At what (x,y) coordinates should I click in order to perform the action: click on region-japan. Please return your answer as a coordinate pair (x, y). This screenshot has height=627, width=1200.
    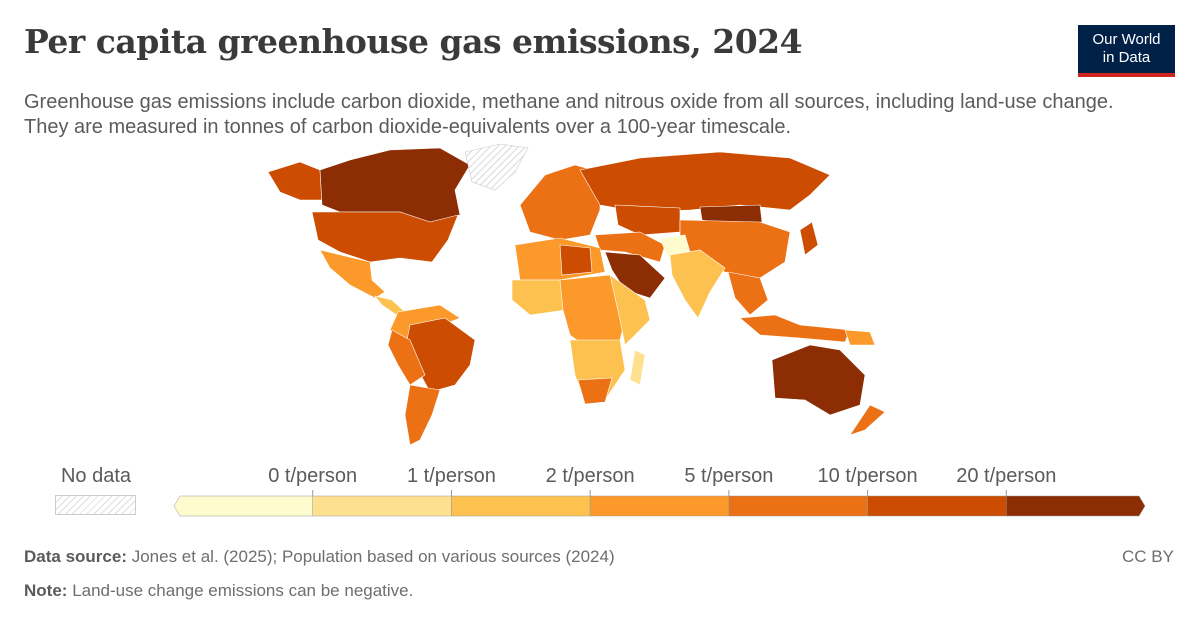
    Looking at the image, I should click on (809, 238).